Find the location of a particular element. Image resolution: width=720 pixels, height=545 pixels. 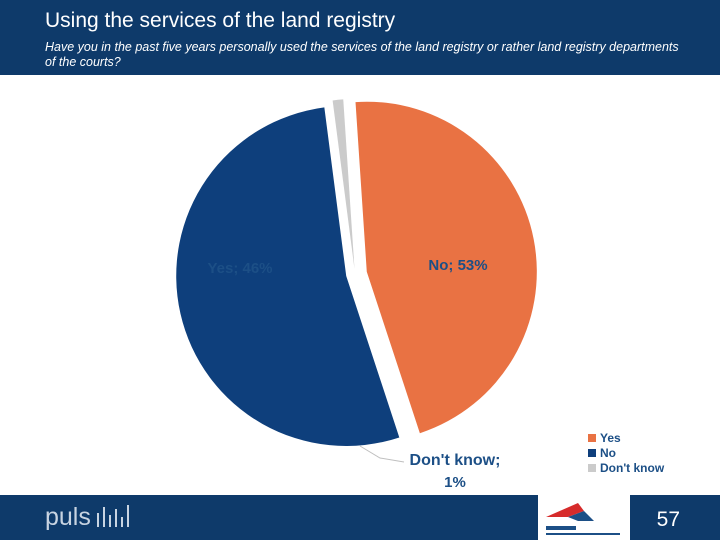

partner-logo is located at coordinates (584, 517).